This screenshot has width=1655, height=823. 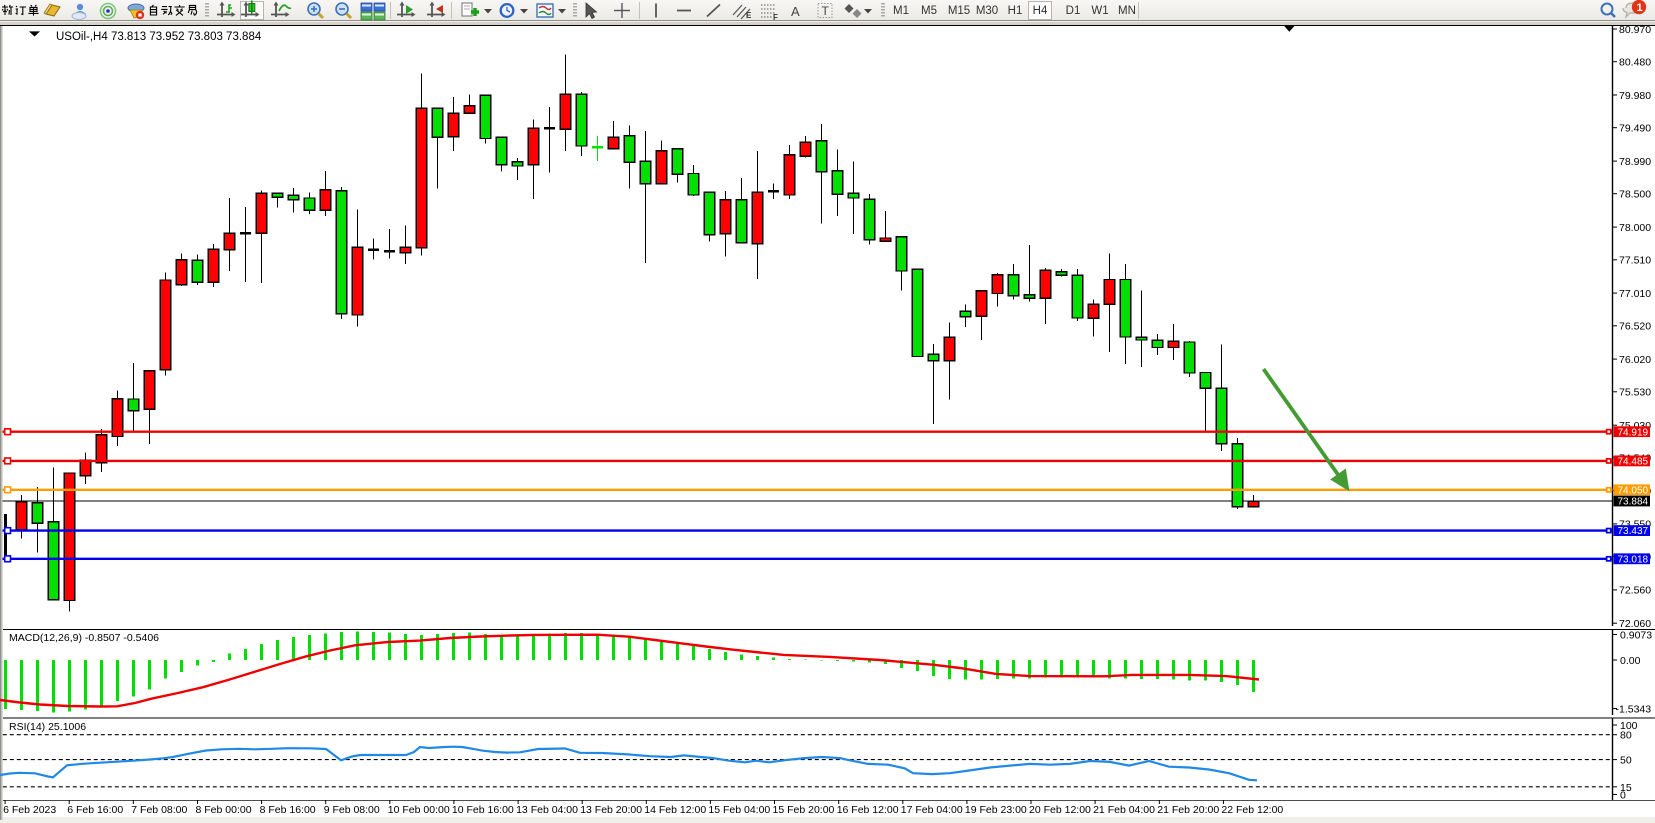 What do you see at coordinates (1635, 624) in the screenshot?
I see `svg-text: 72.060` at bounding box center [1635, 624].